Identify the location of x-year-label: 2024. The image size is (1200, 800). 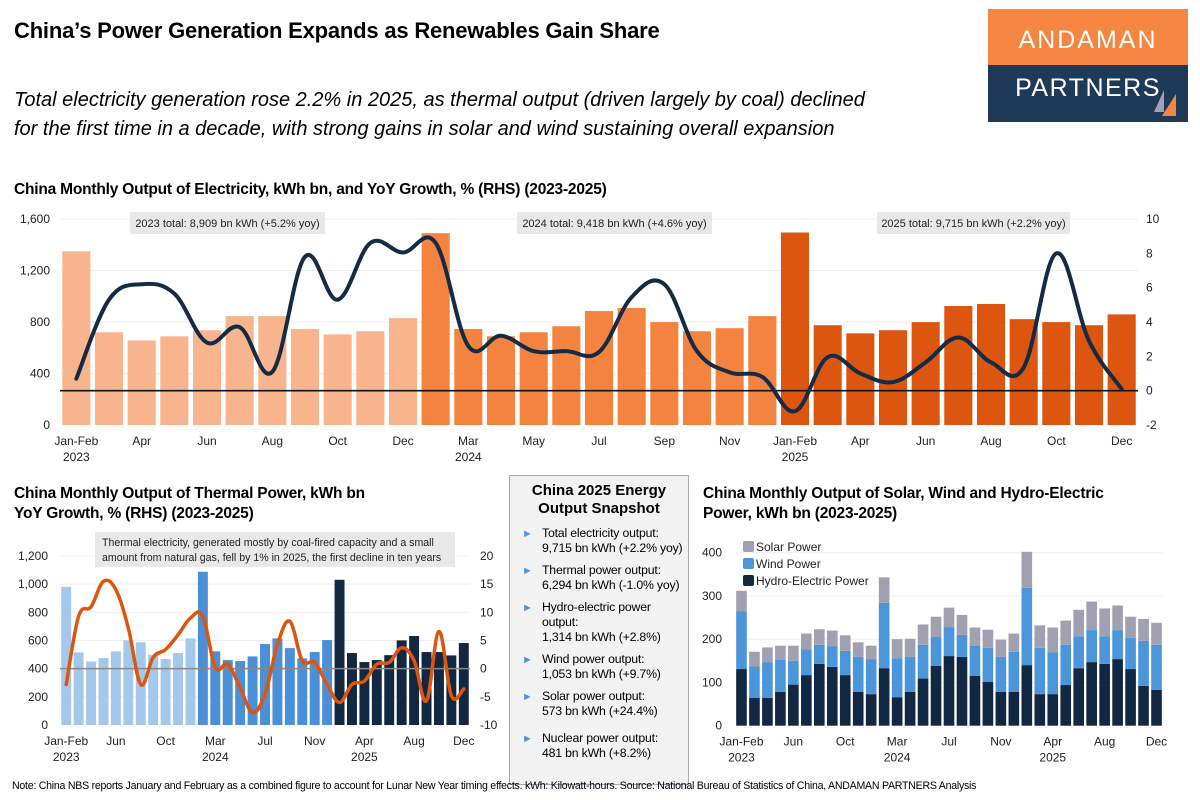
(468, 457).